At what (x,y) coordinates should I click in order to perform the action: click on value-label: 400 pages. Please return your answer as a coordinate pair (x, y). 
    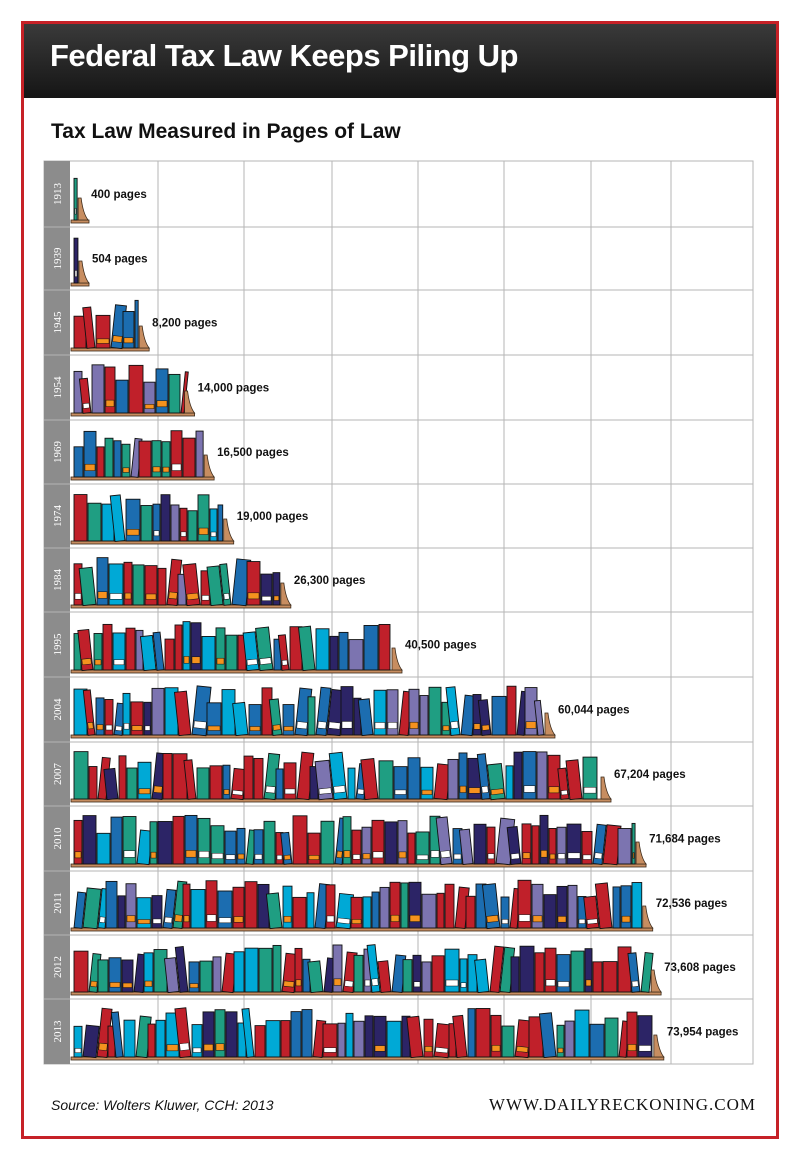
    Looking at the image, I should click on (119, 195).